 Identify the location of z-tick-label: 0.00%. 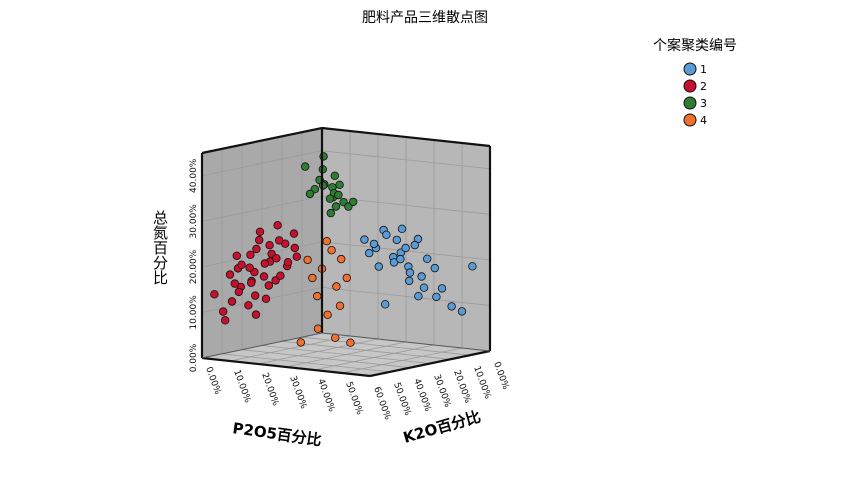
(194, 357).